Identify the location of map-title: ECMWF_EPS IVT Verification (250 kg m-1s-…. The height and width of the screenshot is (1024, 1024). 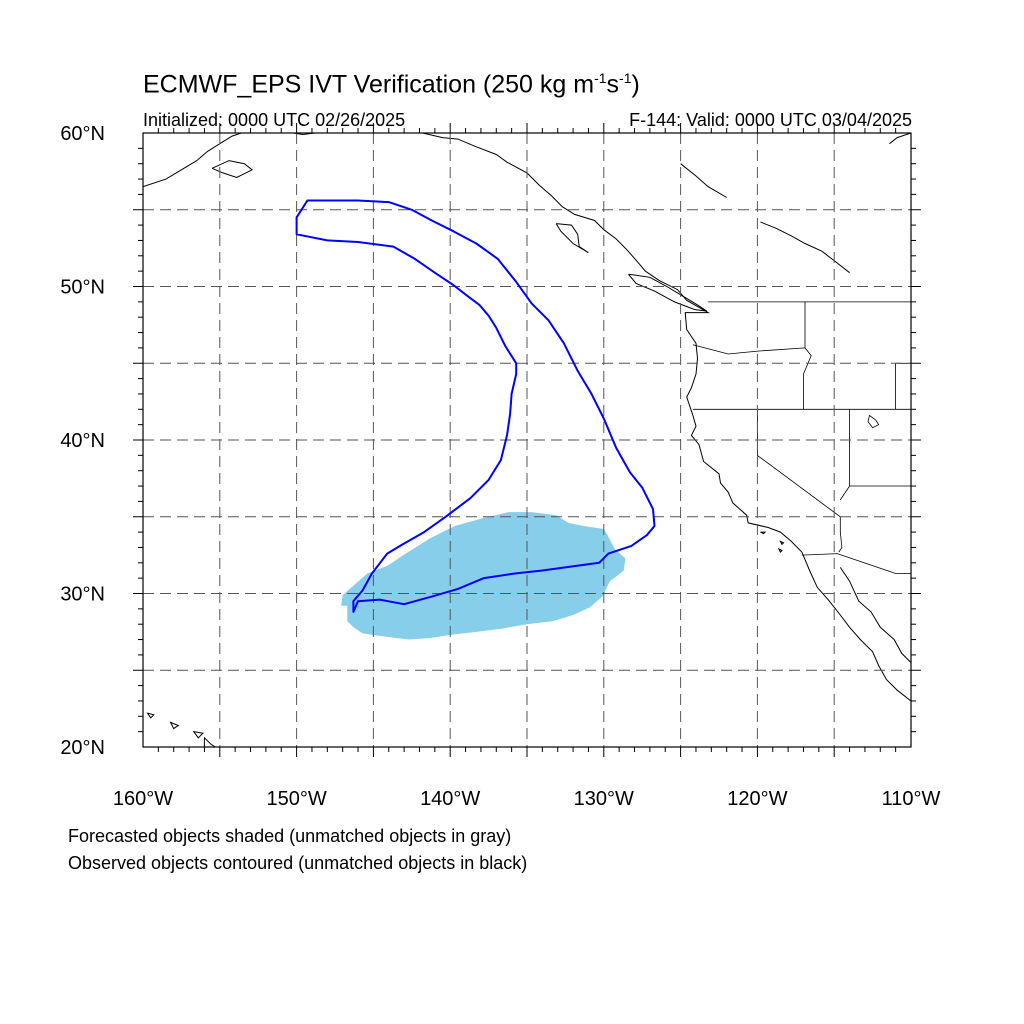
(391, 84).